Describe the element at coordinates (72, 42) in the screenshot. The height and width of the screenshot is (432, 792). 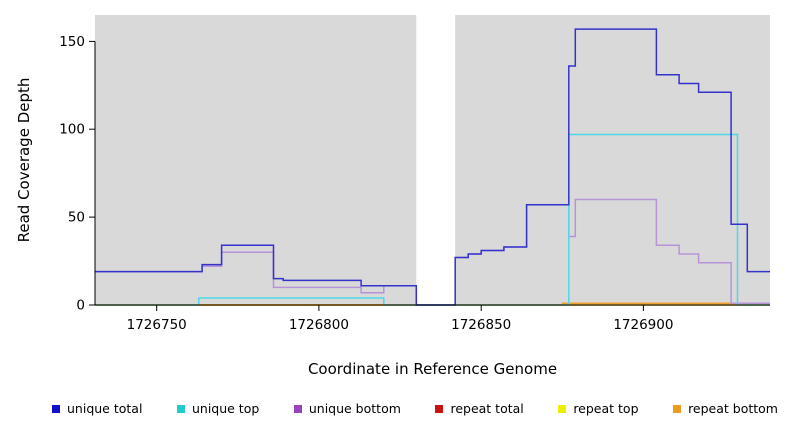
I see `y-tick-label: 150` at that location.